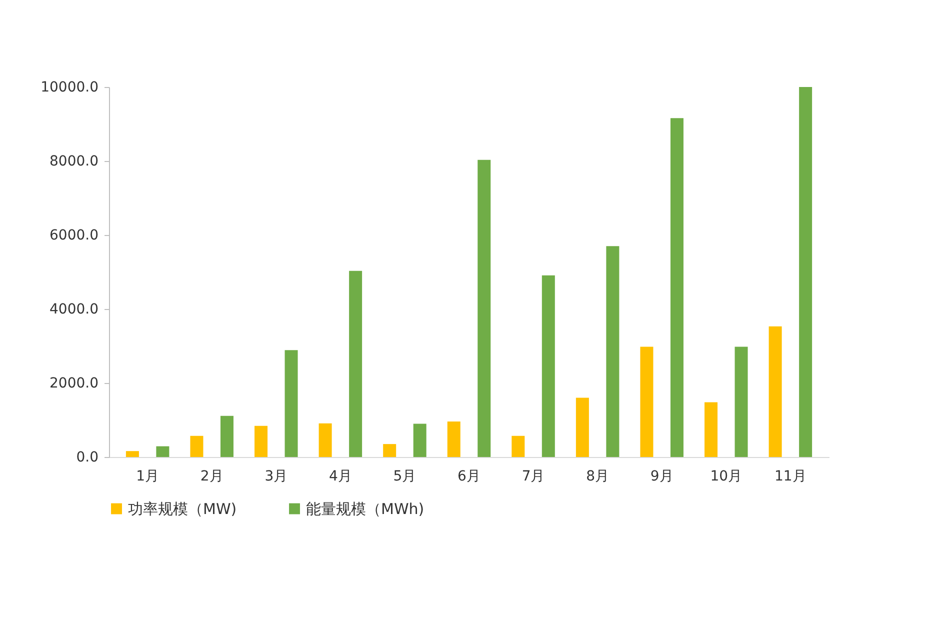 The height and width of the screenshot is (632, 950). Describe the element at coordinates (365, 509) in the screenshot. I see `legend-label: 能量规模（MWh)` at that location.